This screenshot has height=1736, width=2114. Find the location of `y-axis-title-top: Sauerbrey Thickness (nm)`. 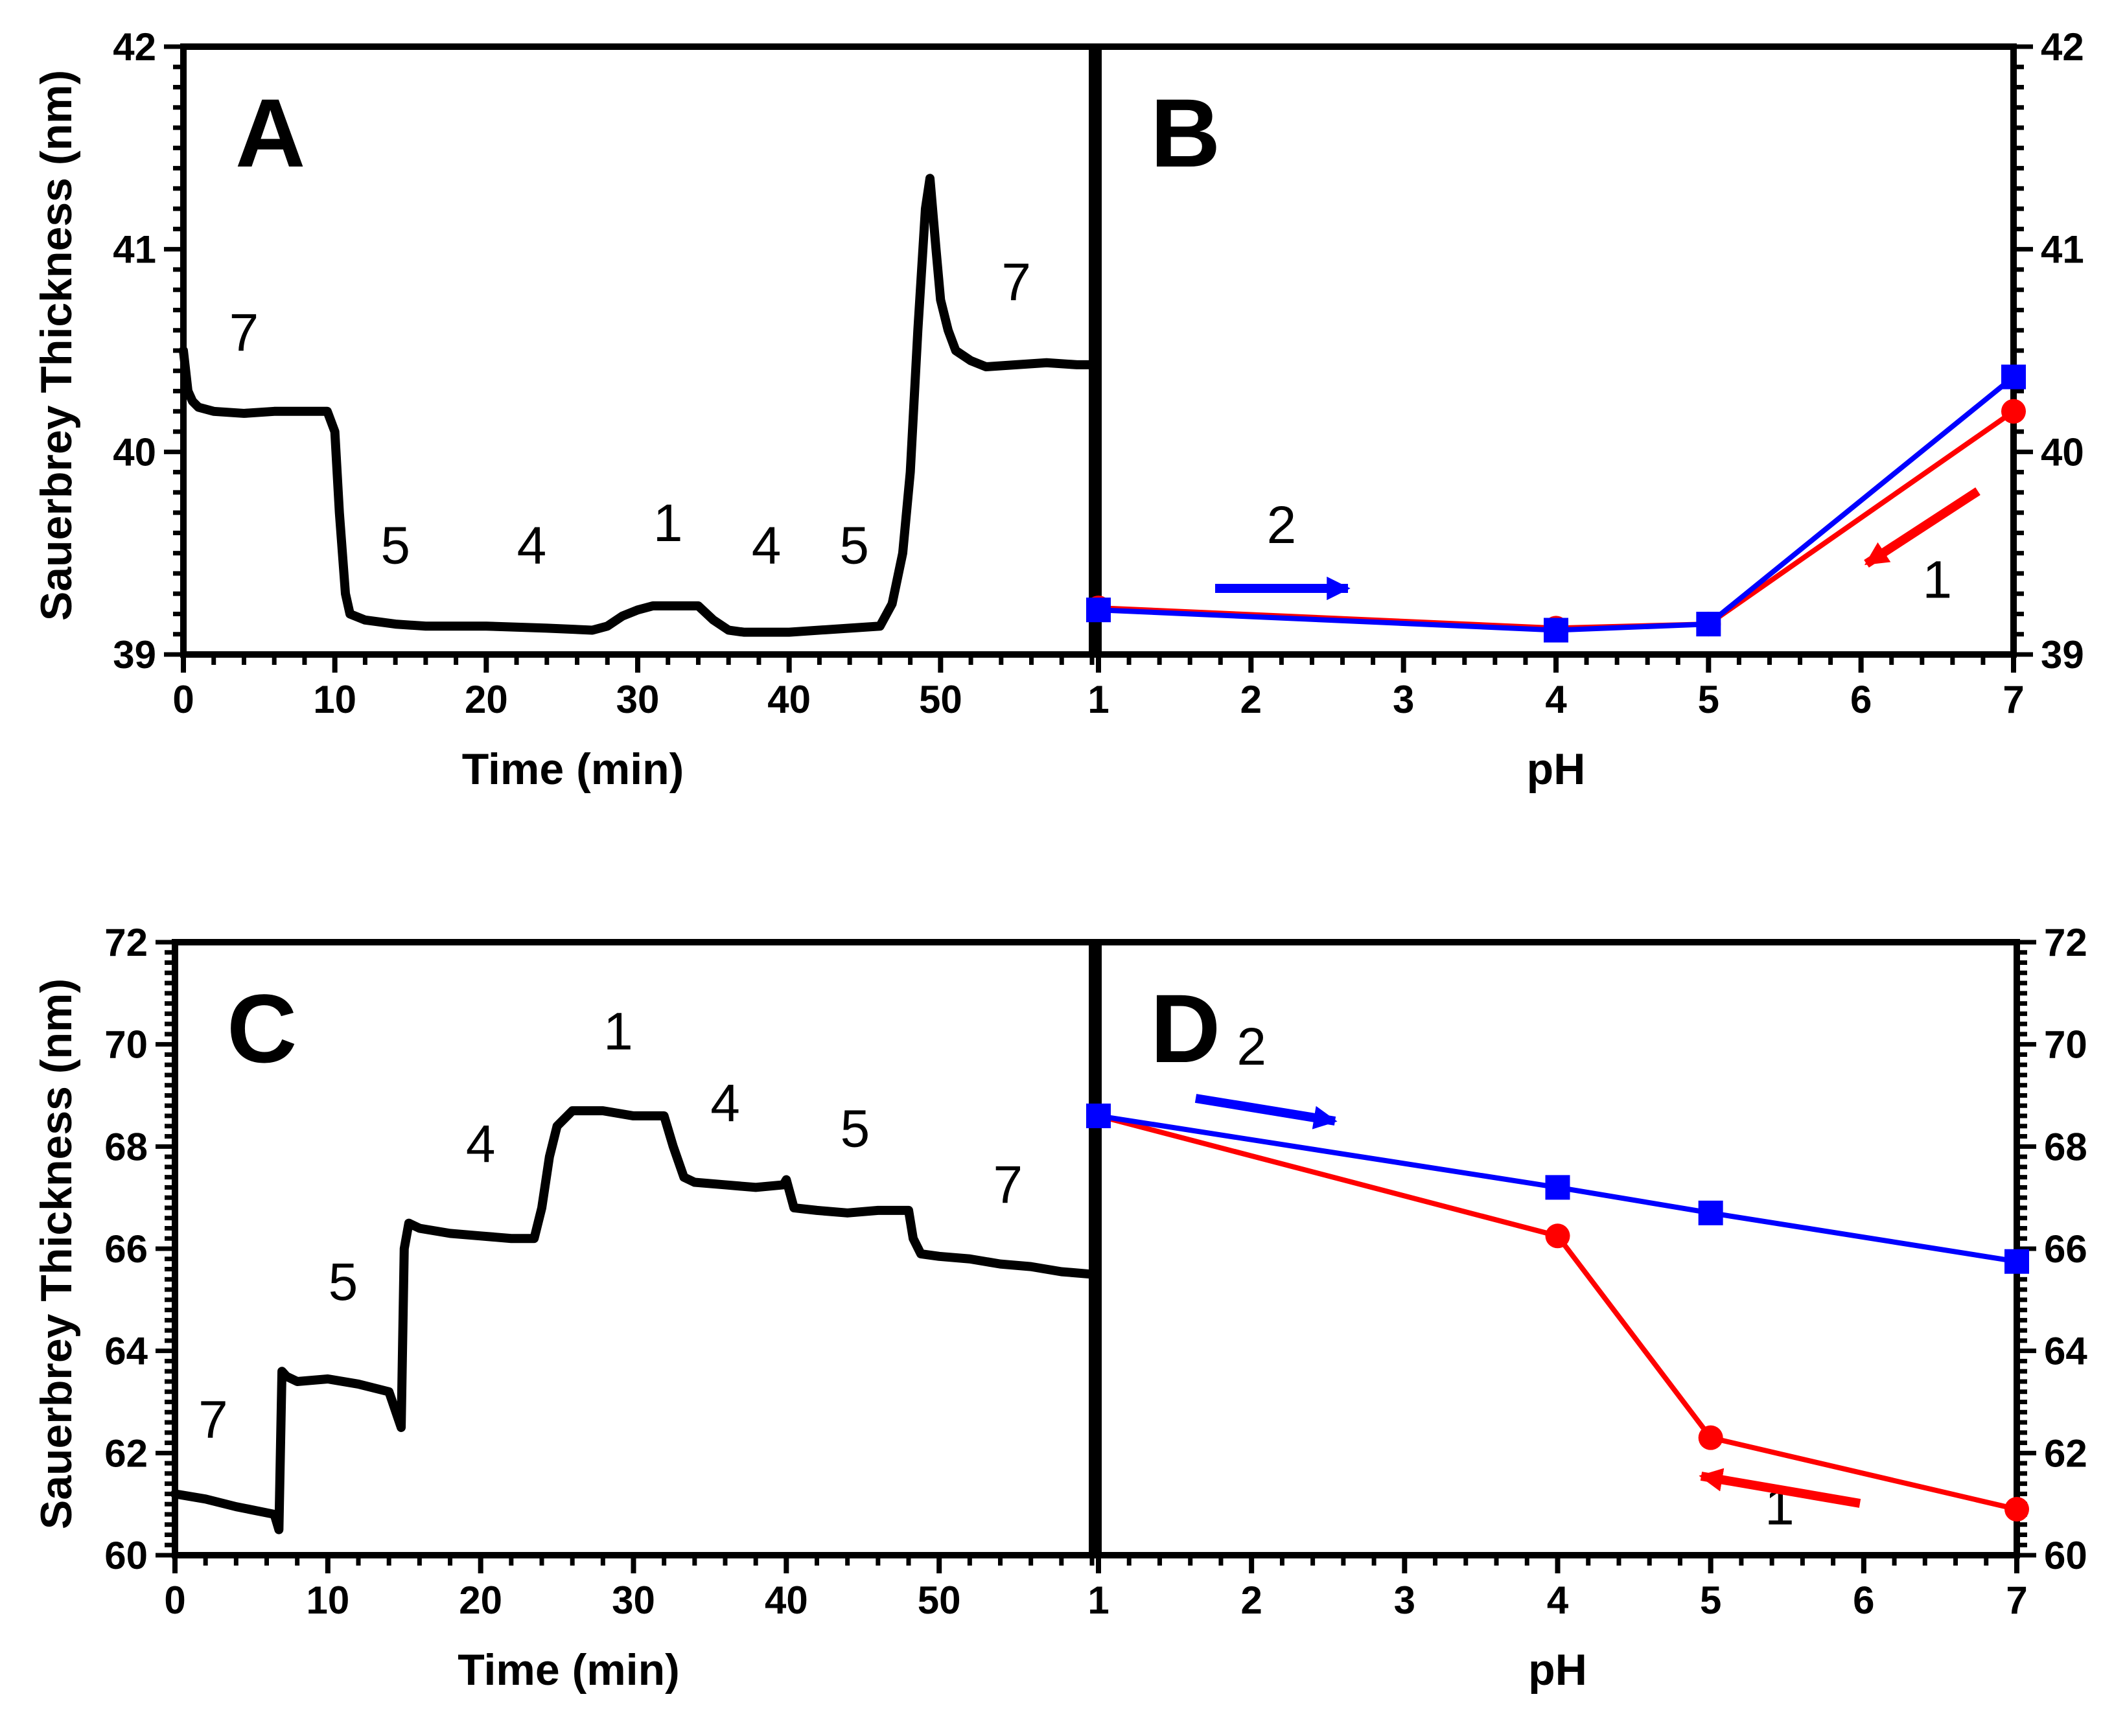

y-axis-title-top: Sauerbrey Thickness (nm) is located at coordinates (57, 346).